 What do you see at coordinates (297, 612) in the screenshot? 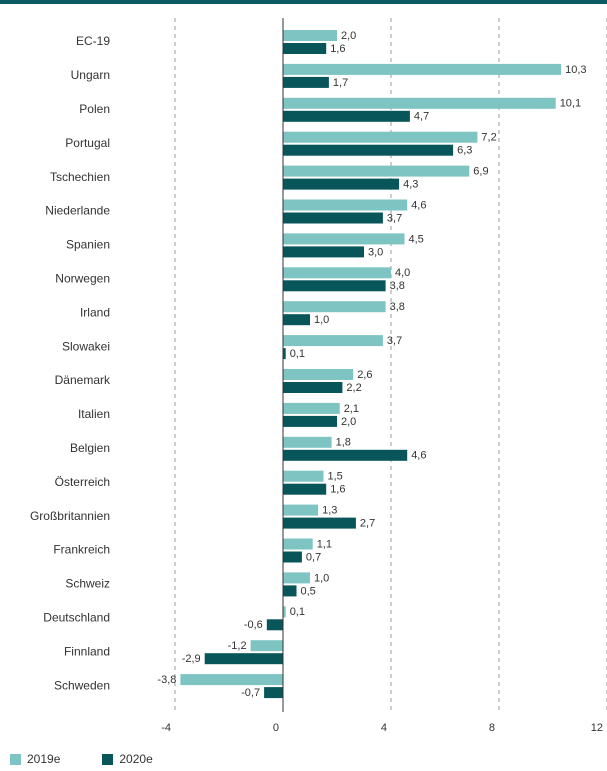
I see `data-label-2019e: 0,1` at bounding box center [297, 612].